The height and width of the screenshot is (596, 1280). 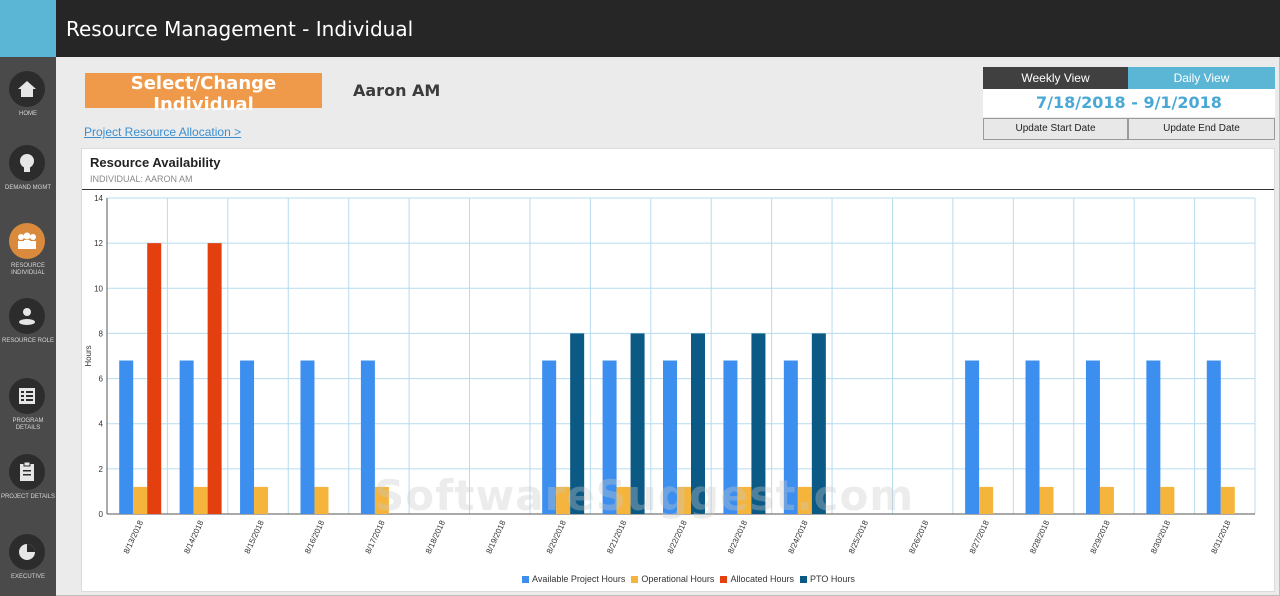 What do you see at coordinates (163, 132) in the screenshot?
I see `project-resource-allocation-link: Project Resource Allocation >` at bounding box center [163, 132].